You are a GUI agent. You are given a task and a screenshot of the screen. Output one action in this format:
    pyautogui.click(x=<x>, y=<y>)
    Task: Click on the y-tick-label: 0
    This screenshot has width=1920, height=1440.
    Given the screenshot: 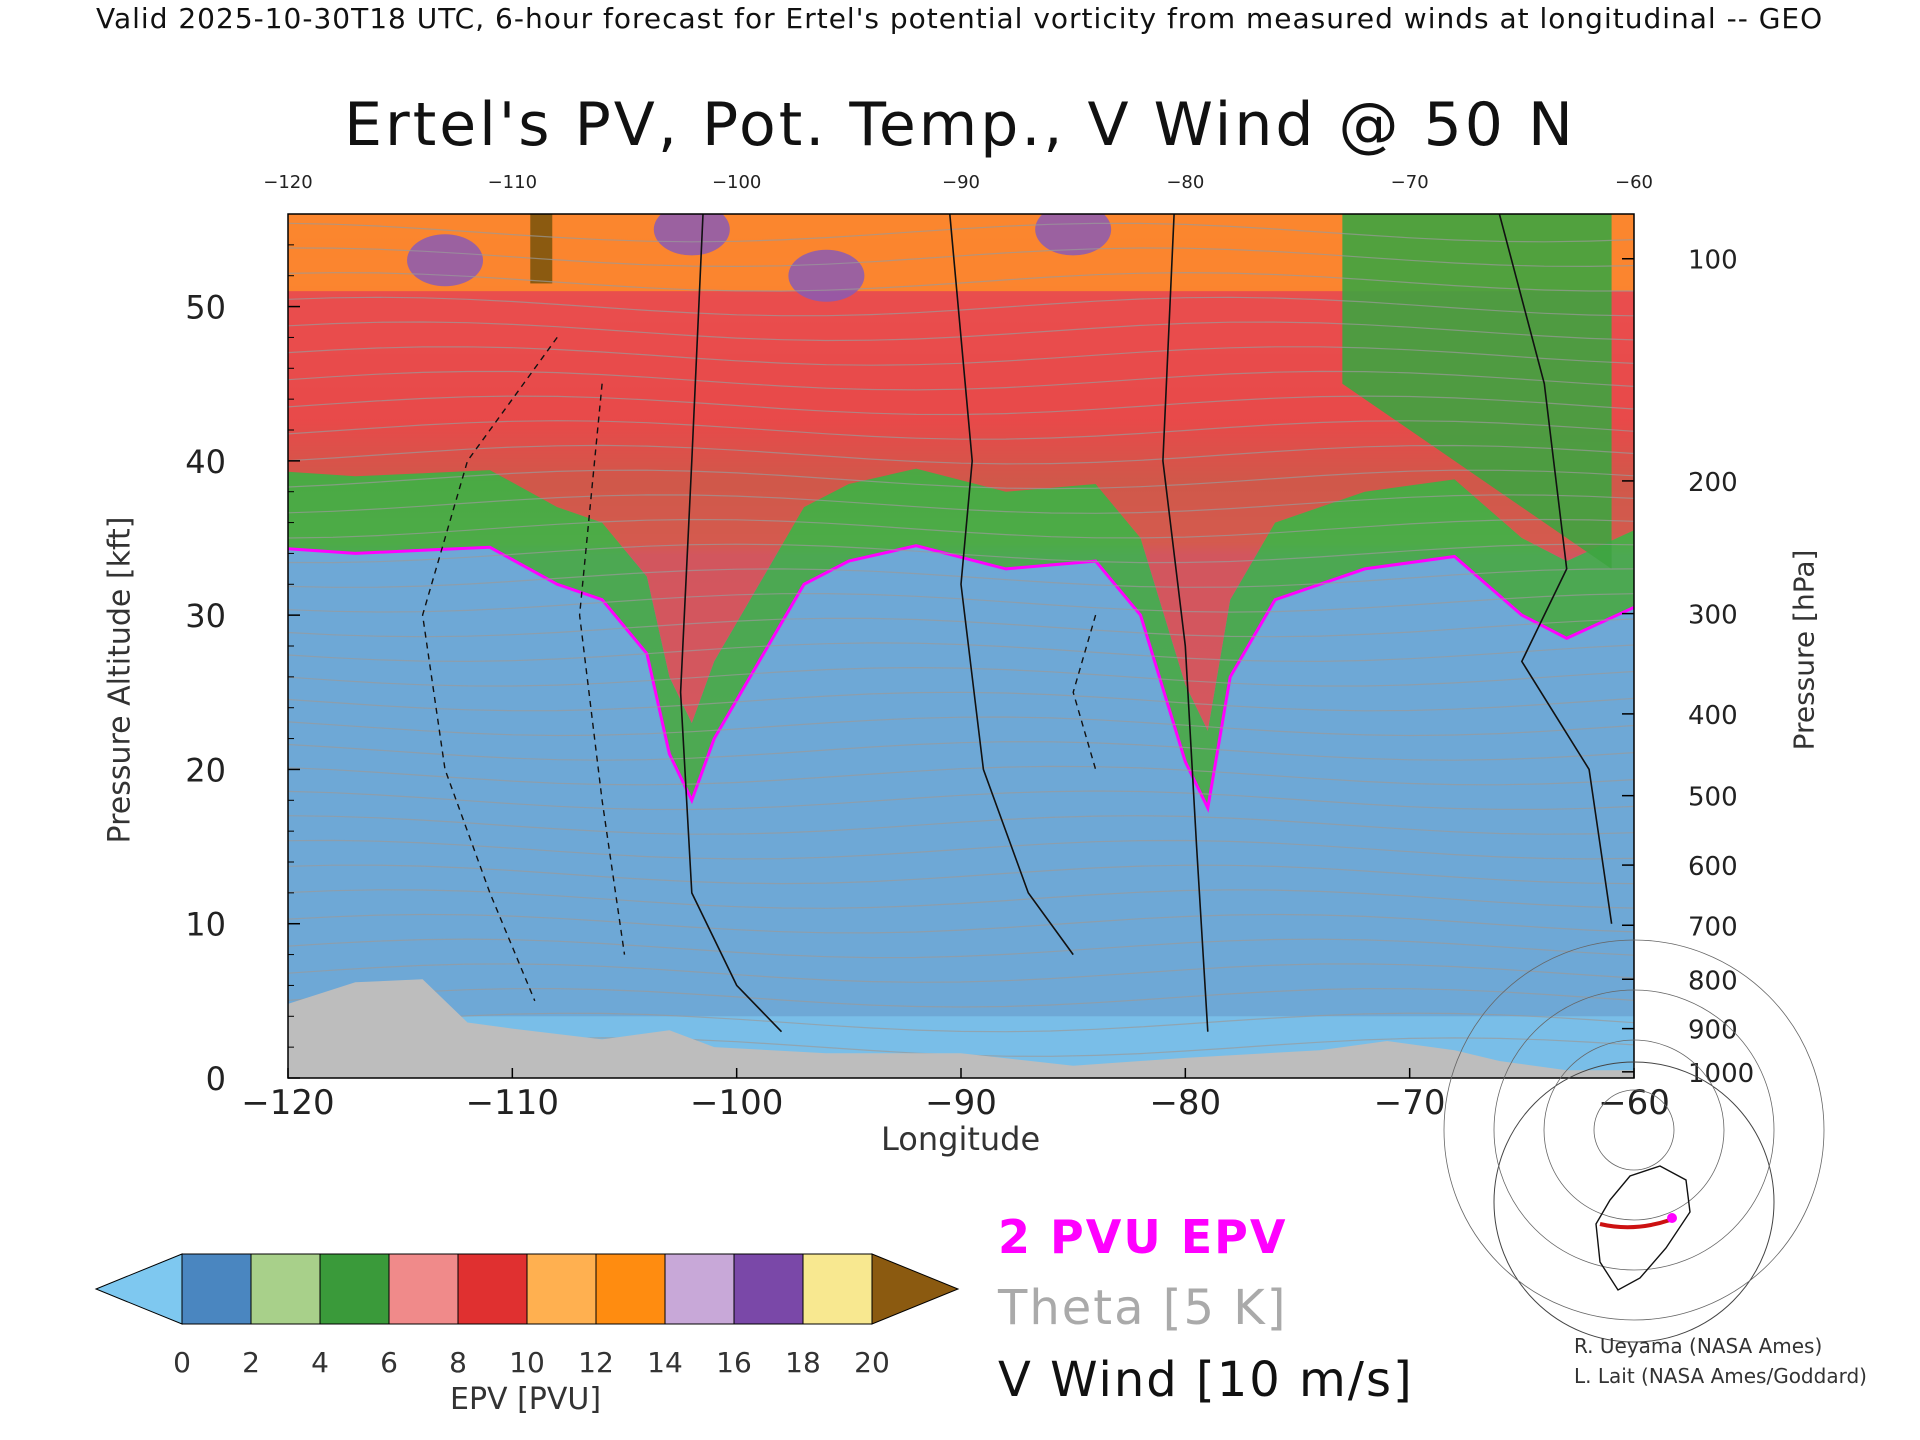 What is the action you would take?
    pyautogui.click(x=216, y=1079)
    